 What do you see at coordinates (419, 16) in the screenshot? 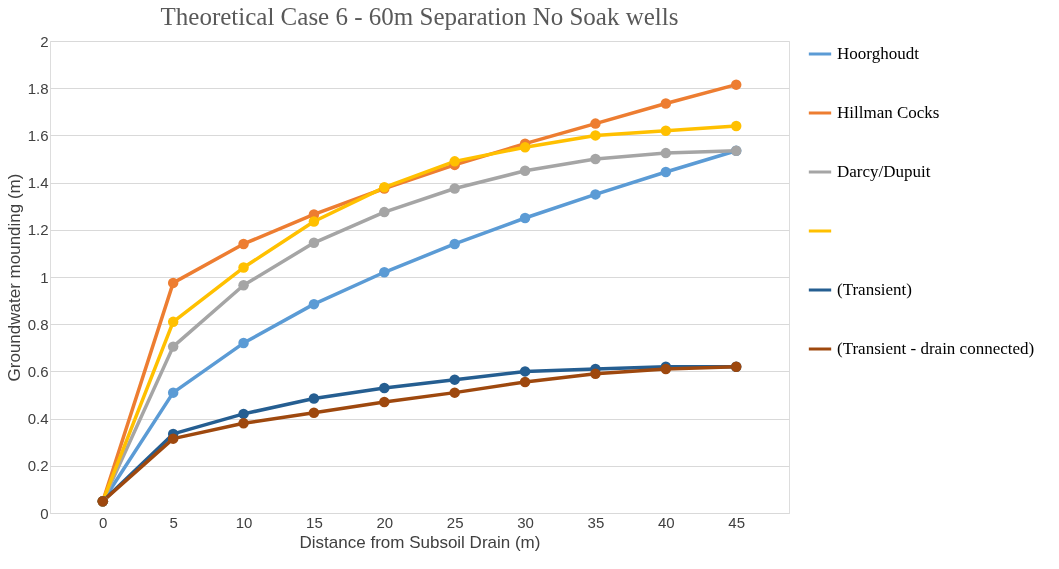
I see `chart-title: Theoretical Case 6 - 60m Separation No Soak wells` at bounding box center [419, 16].